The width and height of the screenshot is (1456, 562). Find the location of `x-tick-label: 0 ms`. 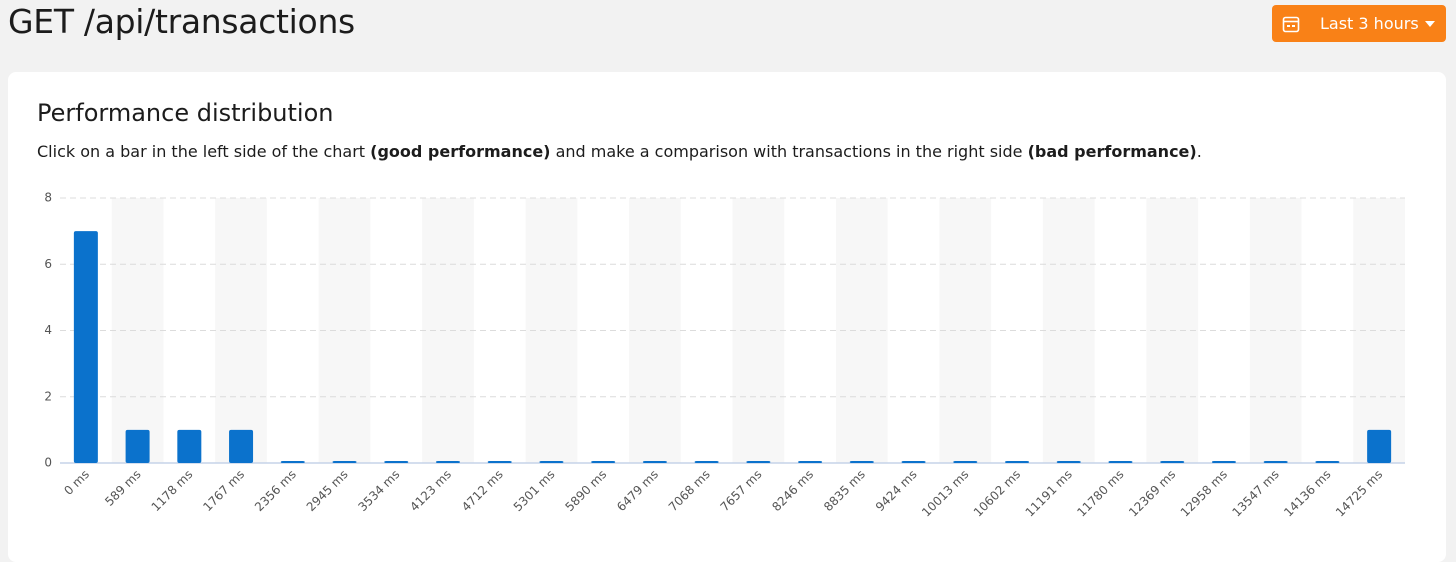

x-tick-label: 0 ms is located at coordinates (76, 482).